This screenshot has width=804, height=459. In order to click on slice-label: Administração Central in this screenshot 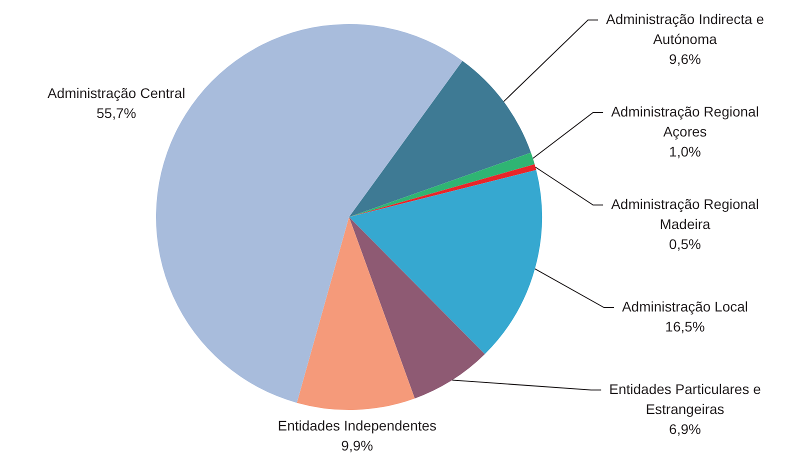, I will do `click(116, 93)`.